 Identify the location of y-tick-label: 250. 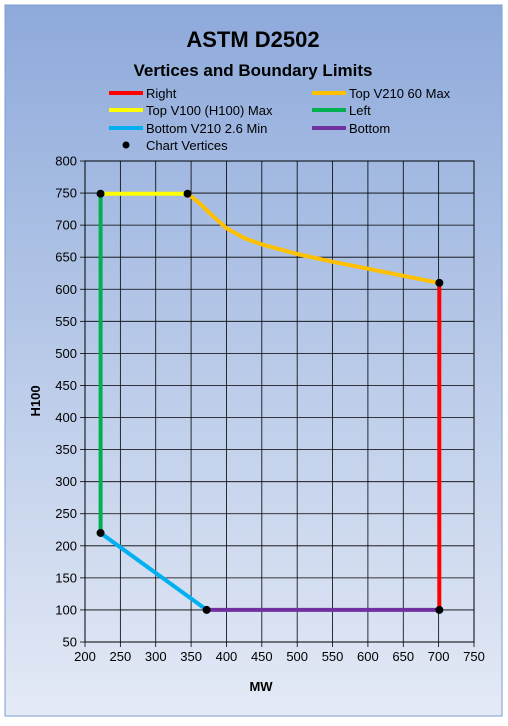
(66, 513).